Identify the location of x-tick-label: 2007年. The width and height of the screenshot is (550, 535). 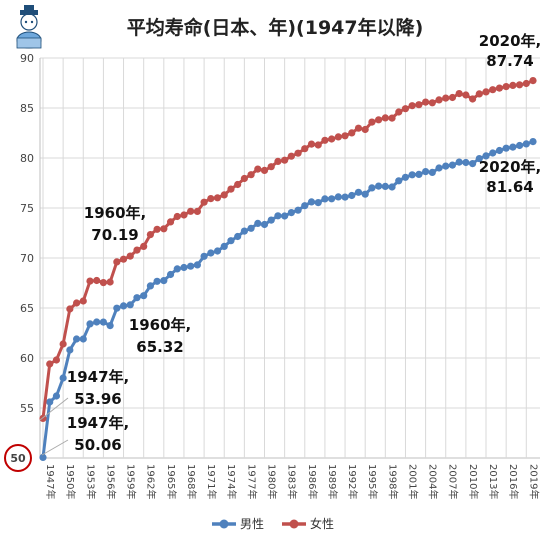
(453, 481).